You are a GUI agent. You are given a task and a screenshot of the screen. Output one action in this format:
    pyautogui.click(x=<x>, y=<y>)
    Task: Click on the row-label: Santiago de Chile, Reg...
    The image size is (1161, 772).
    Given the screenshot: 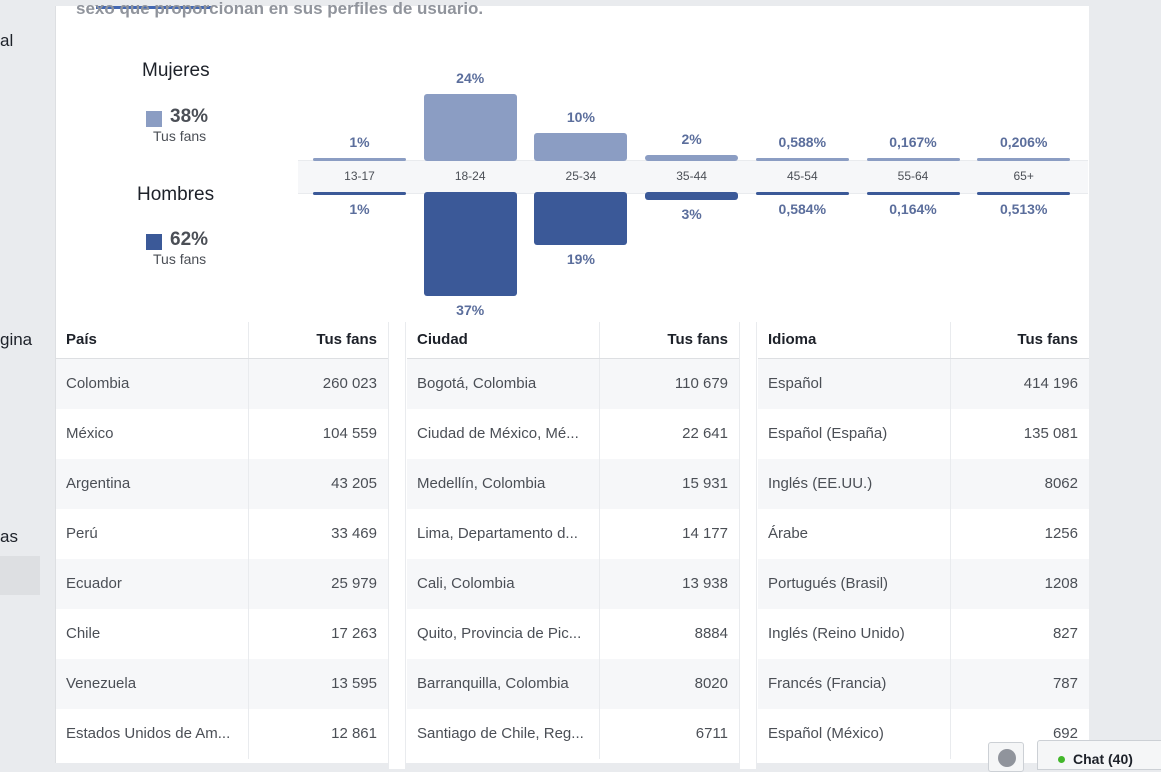 What is the action you would take?
    pyautogui.click(x=503, y=734)
    